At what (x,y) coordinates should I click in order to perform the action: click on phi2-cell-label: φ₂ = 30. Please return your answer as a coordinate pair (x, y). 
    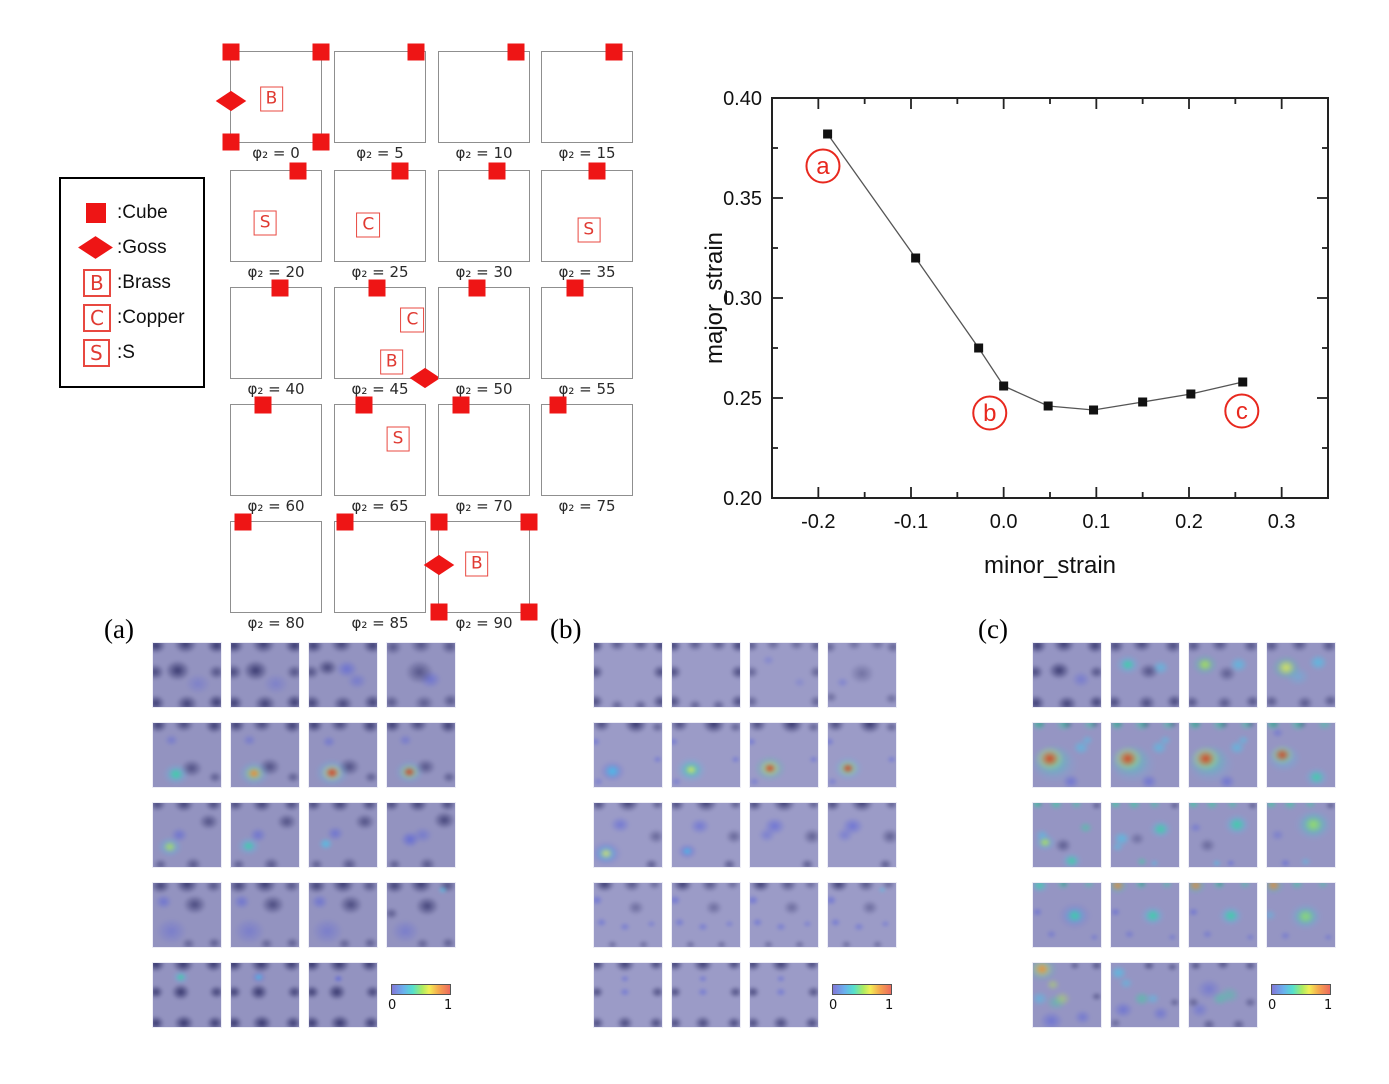
    Looking at the image, I should click on (484, 272).